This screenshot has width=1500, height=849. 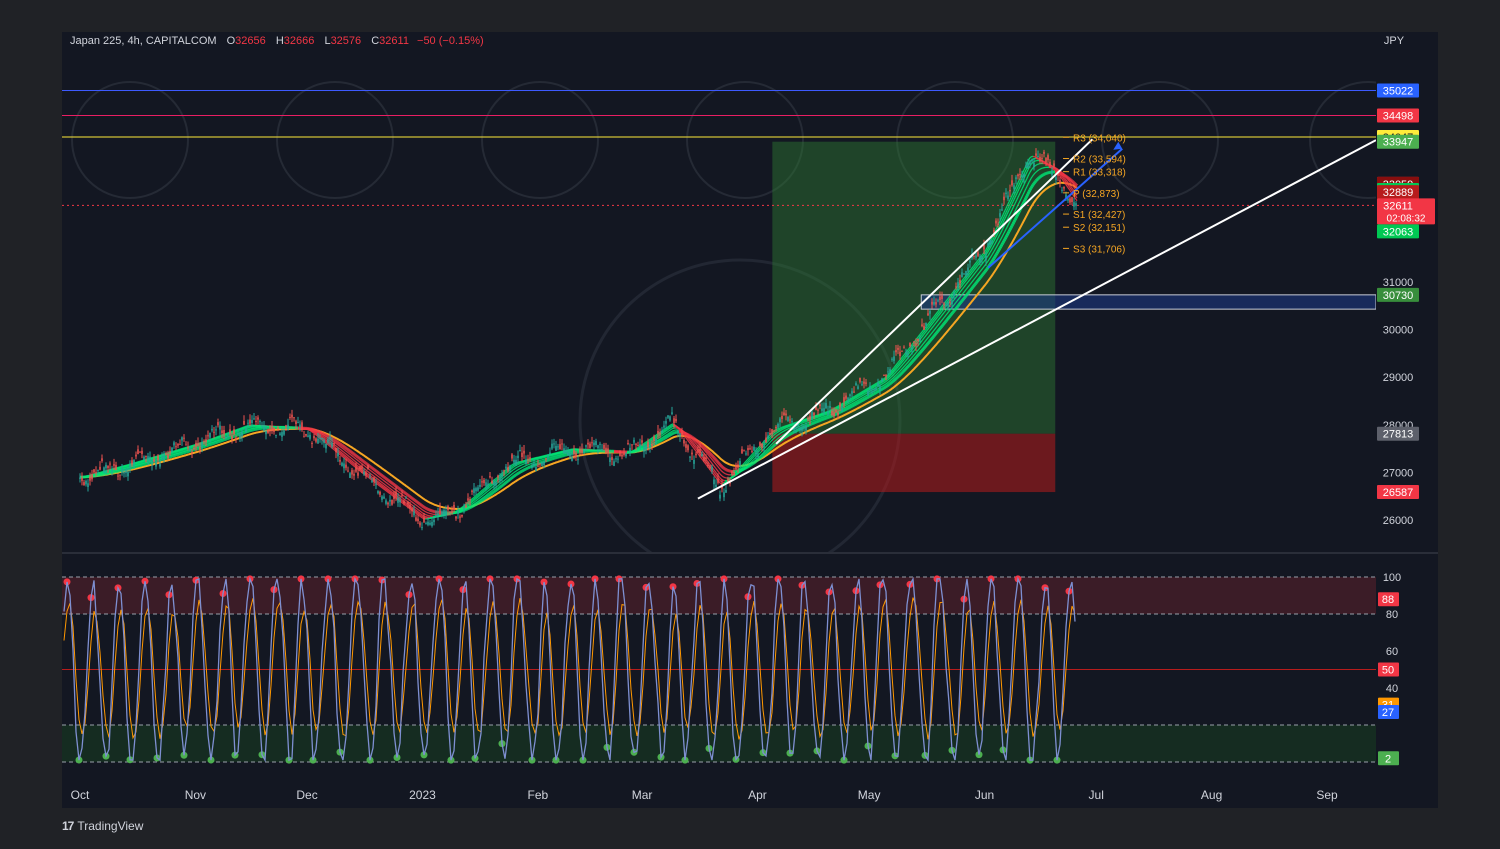 I want to click on time-axis-label: Dec, so click(x=306, y=795).